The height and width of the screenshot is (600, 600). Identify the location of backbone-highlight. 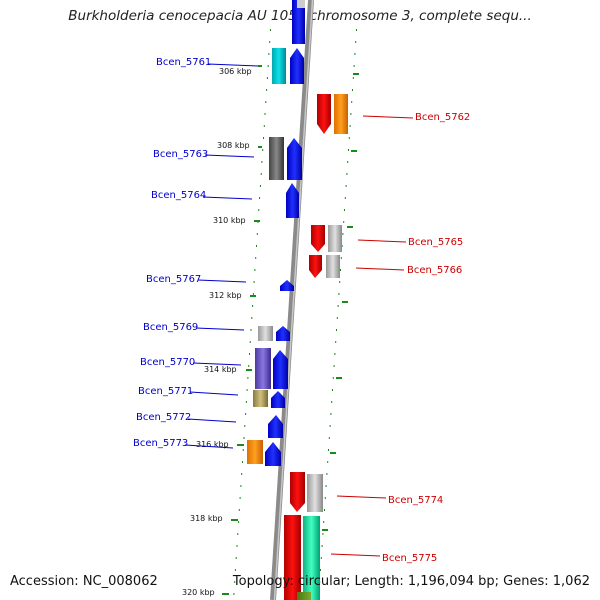
(293, 300).